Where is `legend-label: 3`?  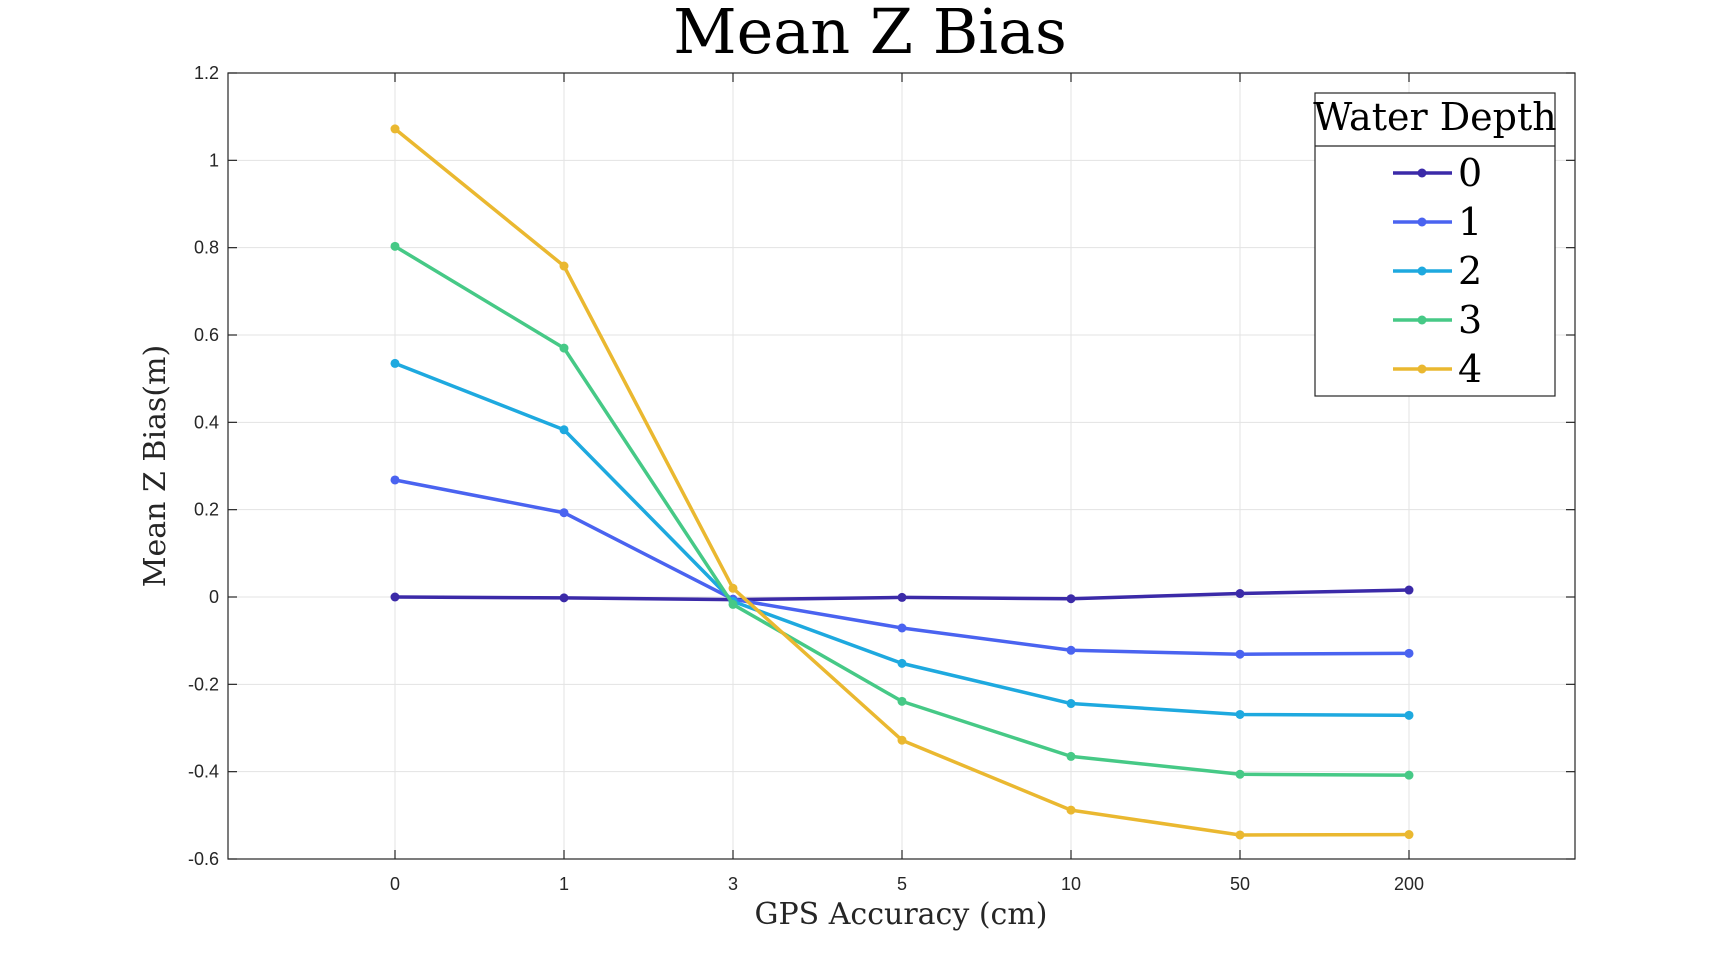 legend-label: 3 is located at coordinates (1470, 320).